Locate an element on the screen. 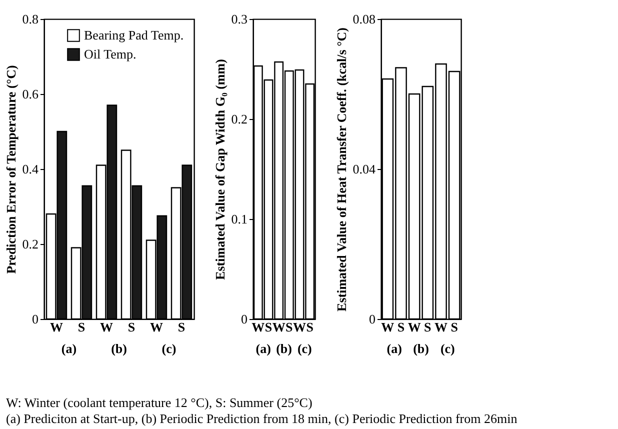 This screenshot has width=618, height=429. y-tick-label: 0.4 is located at coordinates (30, 169).